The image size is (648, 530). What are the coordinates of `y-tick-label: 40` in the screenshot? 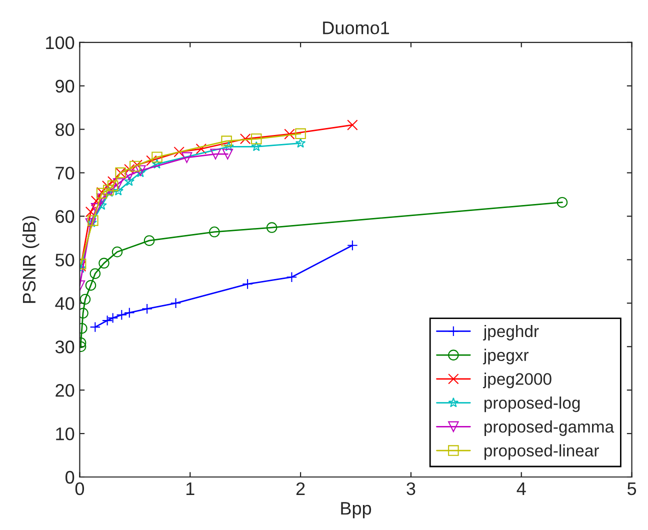 It's located at (64, 303).